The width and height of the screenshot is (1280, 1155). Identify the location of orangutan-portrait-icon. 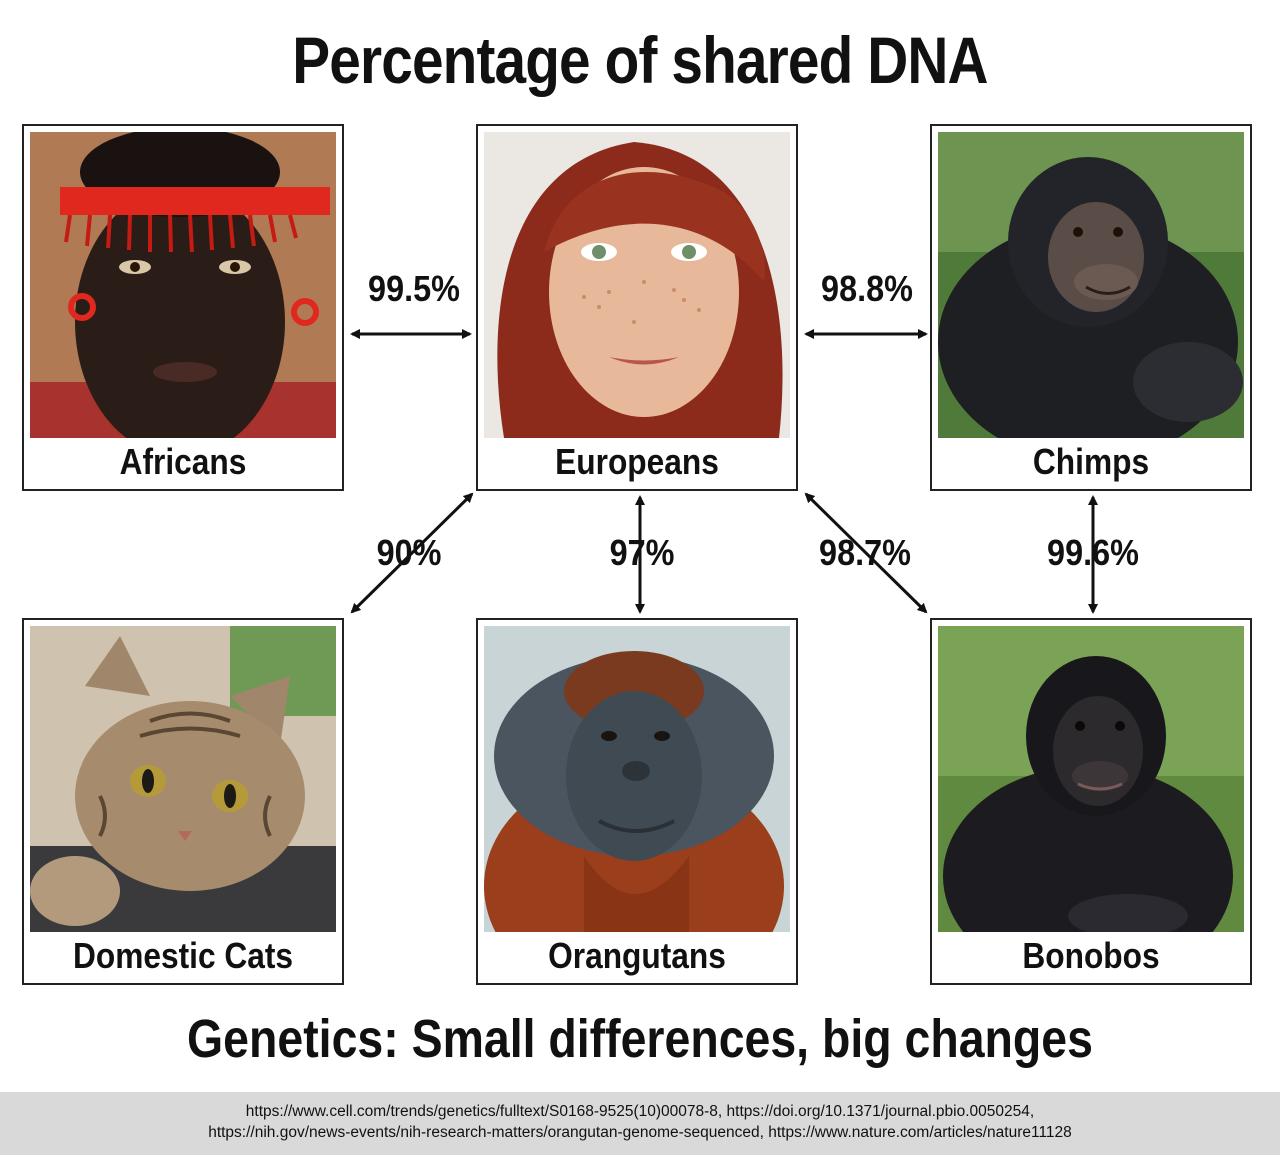
(637, 779).